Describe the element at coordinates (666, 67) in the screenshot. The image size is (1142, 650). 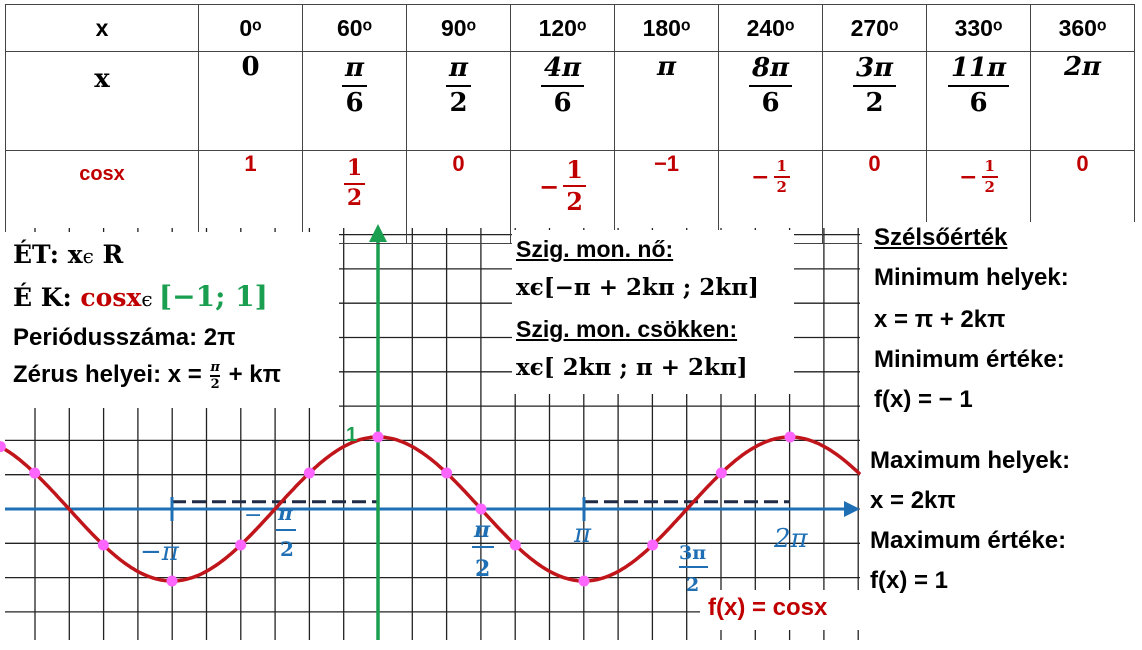
I see `rad-value: π` at that location.